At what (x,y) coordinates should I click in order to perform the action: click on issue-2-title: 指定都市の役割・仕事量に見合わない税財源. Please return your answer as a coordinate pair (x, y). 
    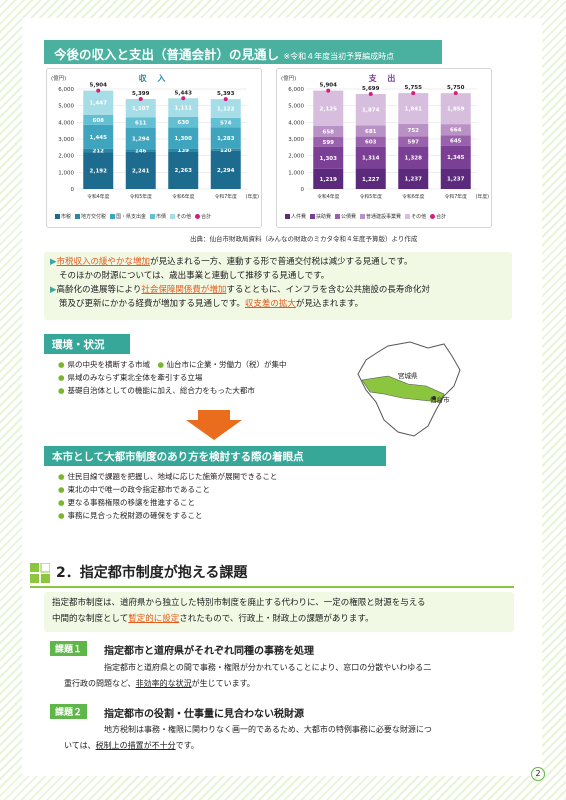
    Looking at the image, I should click on (204, 714).